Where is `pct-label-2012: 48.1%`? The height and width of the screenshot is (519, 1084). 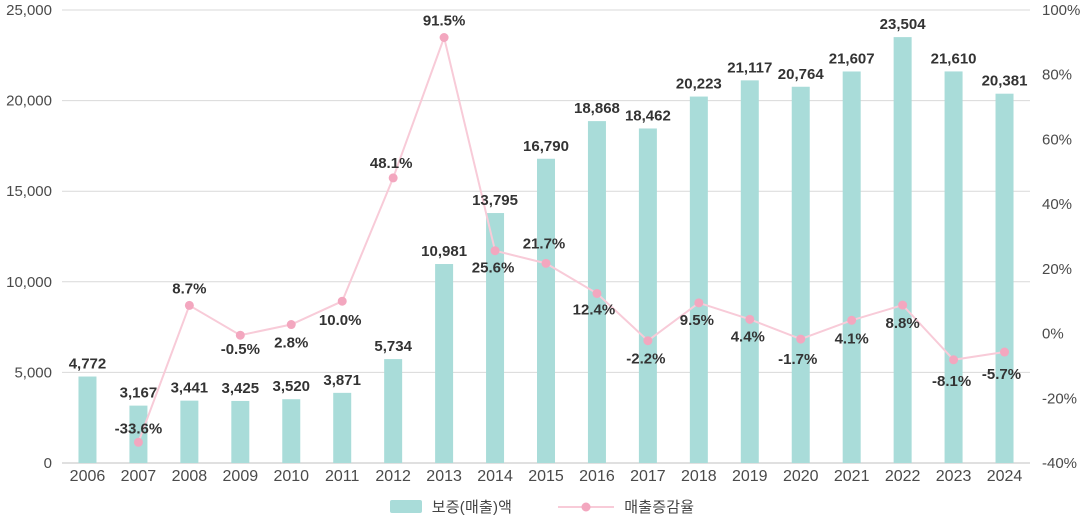 pct-label-2012: 48.1% is located at coordinates (391, 163).